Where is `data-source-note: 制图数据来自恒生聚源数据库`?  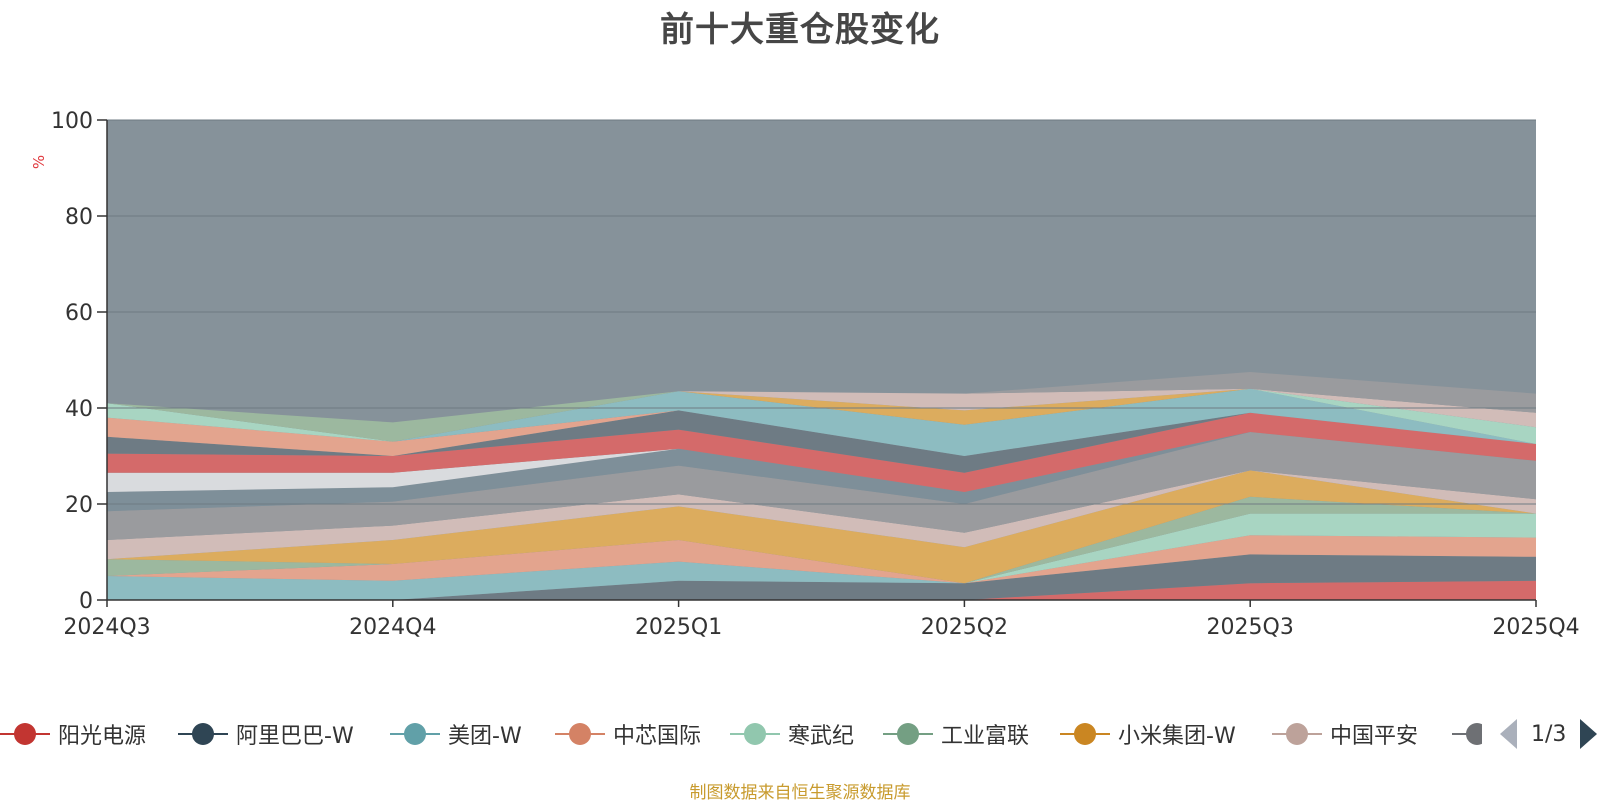
data-source-note: 制图数据来自恒生聚源数据库 is located at coordinates (800, 793).